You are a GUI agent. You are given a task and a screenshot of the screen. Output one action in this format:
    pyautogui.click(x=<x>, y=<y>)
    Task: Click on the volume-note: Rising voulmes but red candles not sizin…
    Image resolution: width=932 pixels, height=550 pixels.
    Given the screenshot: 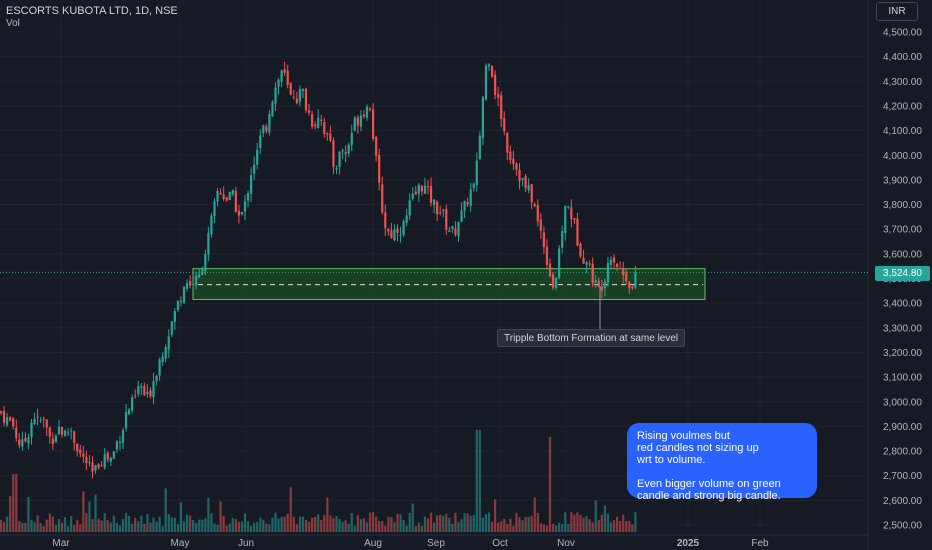 What is the action you would take?
    pyautogui.click(x=722, y=462)
    